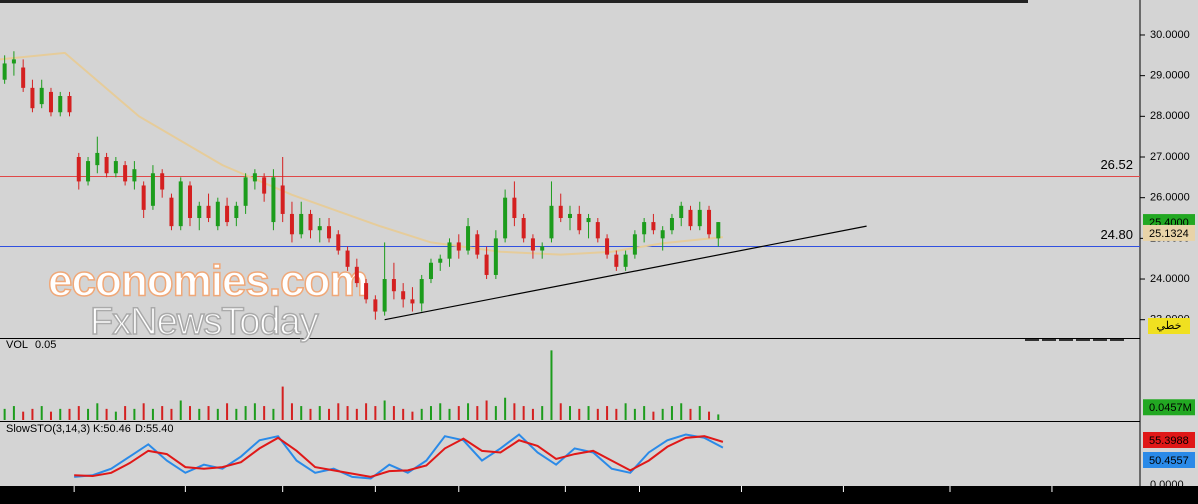  What do you see at coordinates (470, 494) in the screenshot?
I see `x-tick-label: Apr` at bounding box center [470, 494].